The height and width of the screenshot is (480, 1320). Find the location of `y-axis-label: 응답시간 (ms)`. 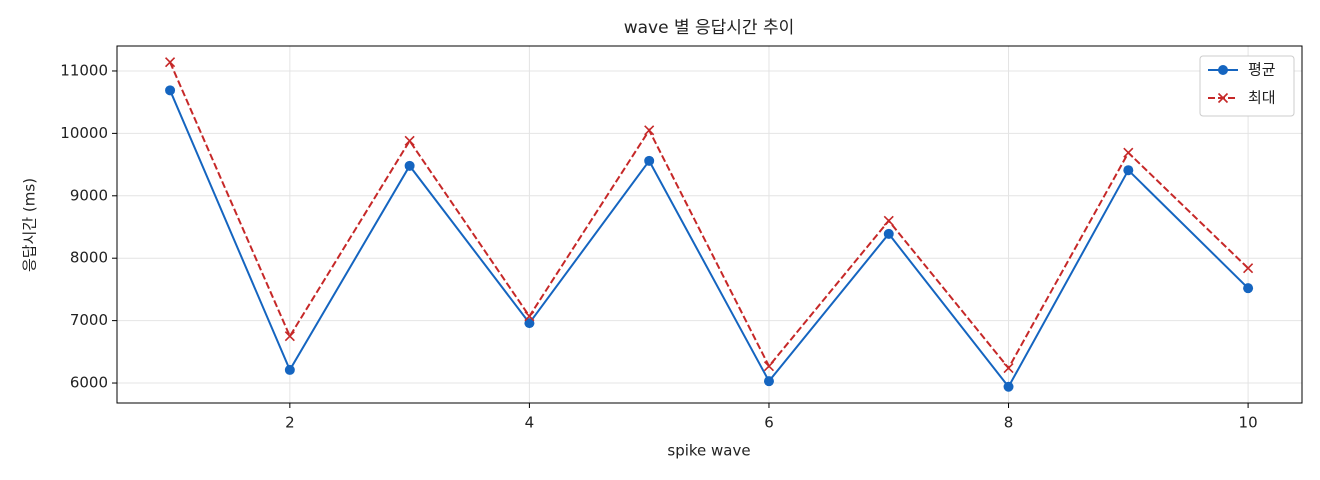

y-axis-label: 응답시간 (ms) is located at coordinates (30, 225).